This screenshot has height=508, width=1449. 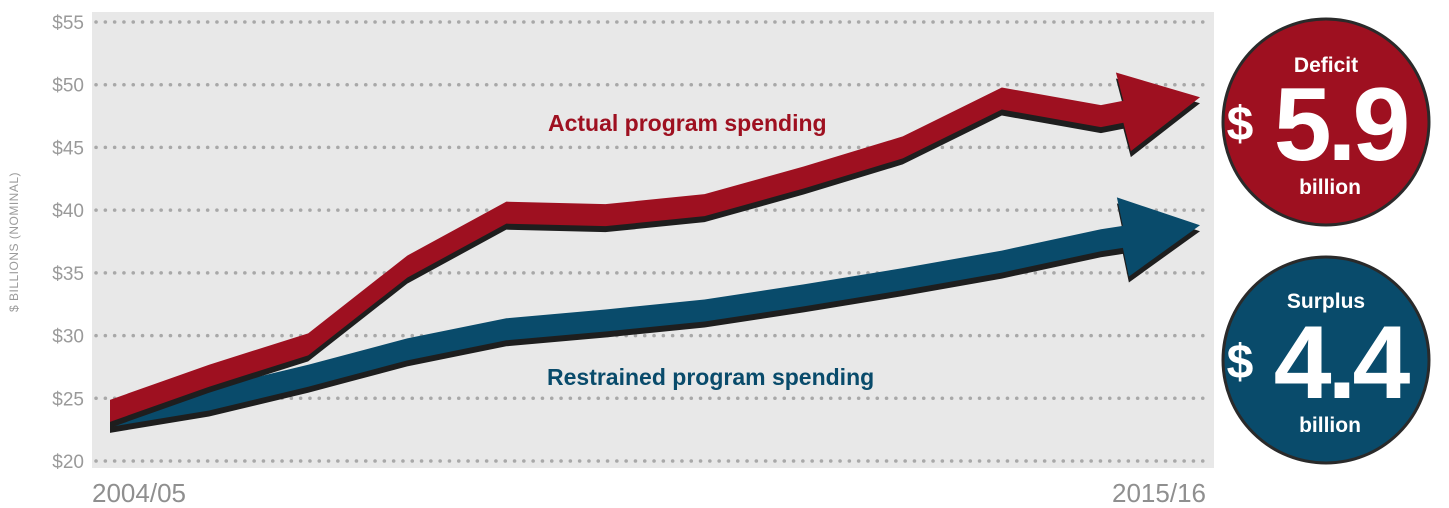 What do you see at coordinates (710, 377) in the screenshot?
I see `series-label-restrained: Restrained program spending` at bounding box center [710, 377].